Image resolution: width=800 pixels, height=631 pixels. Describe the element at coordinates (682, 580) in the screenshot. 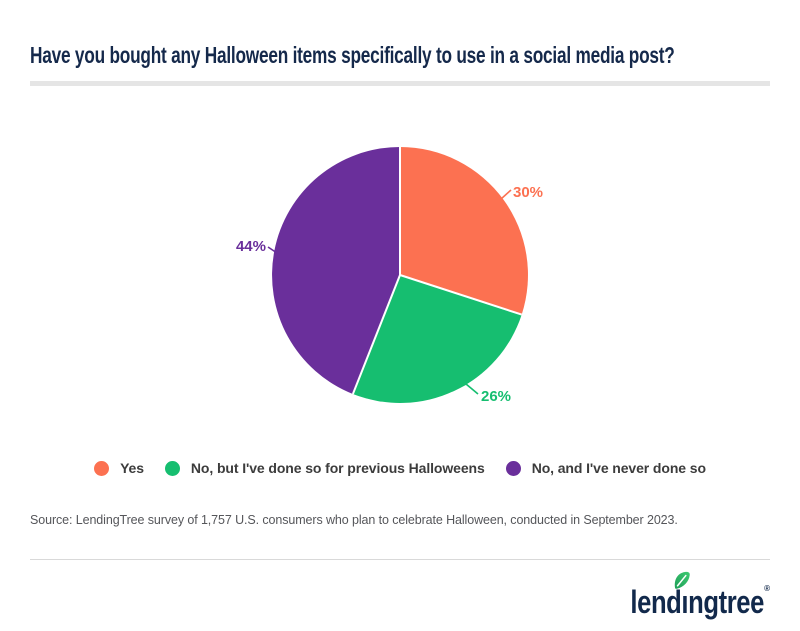

I see `leaf-icon` at that location.